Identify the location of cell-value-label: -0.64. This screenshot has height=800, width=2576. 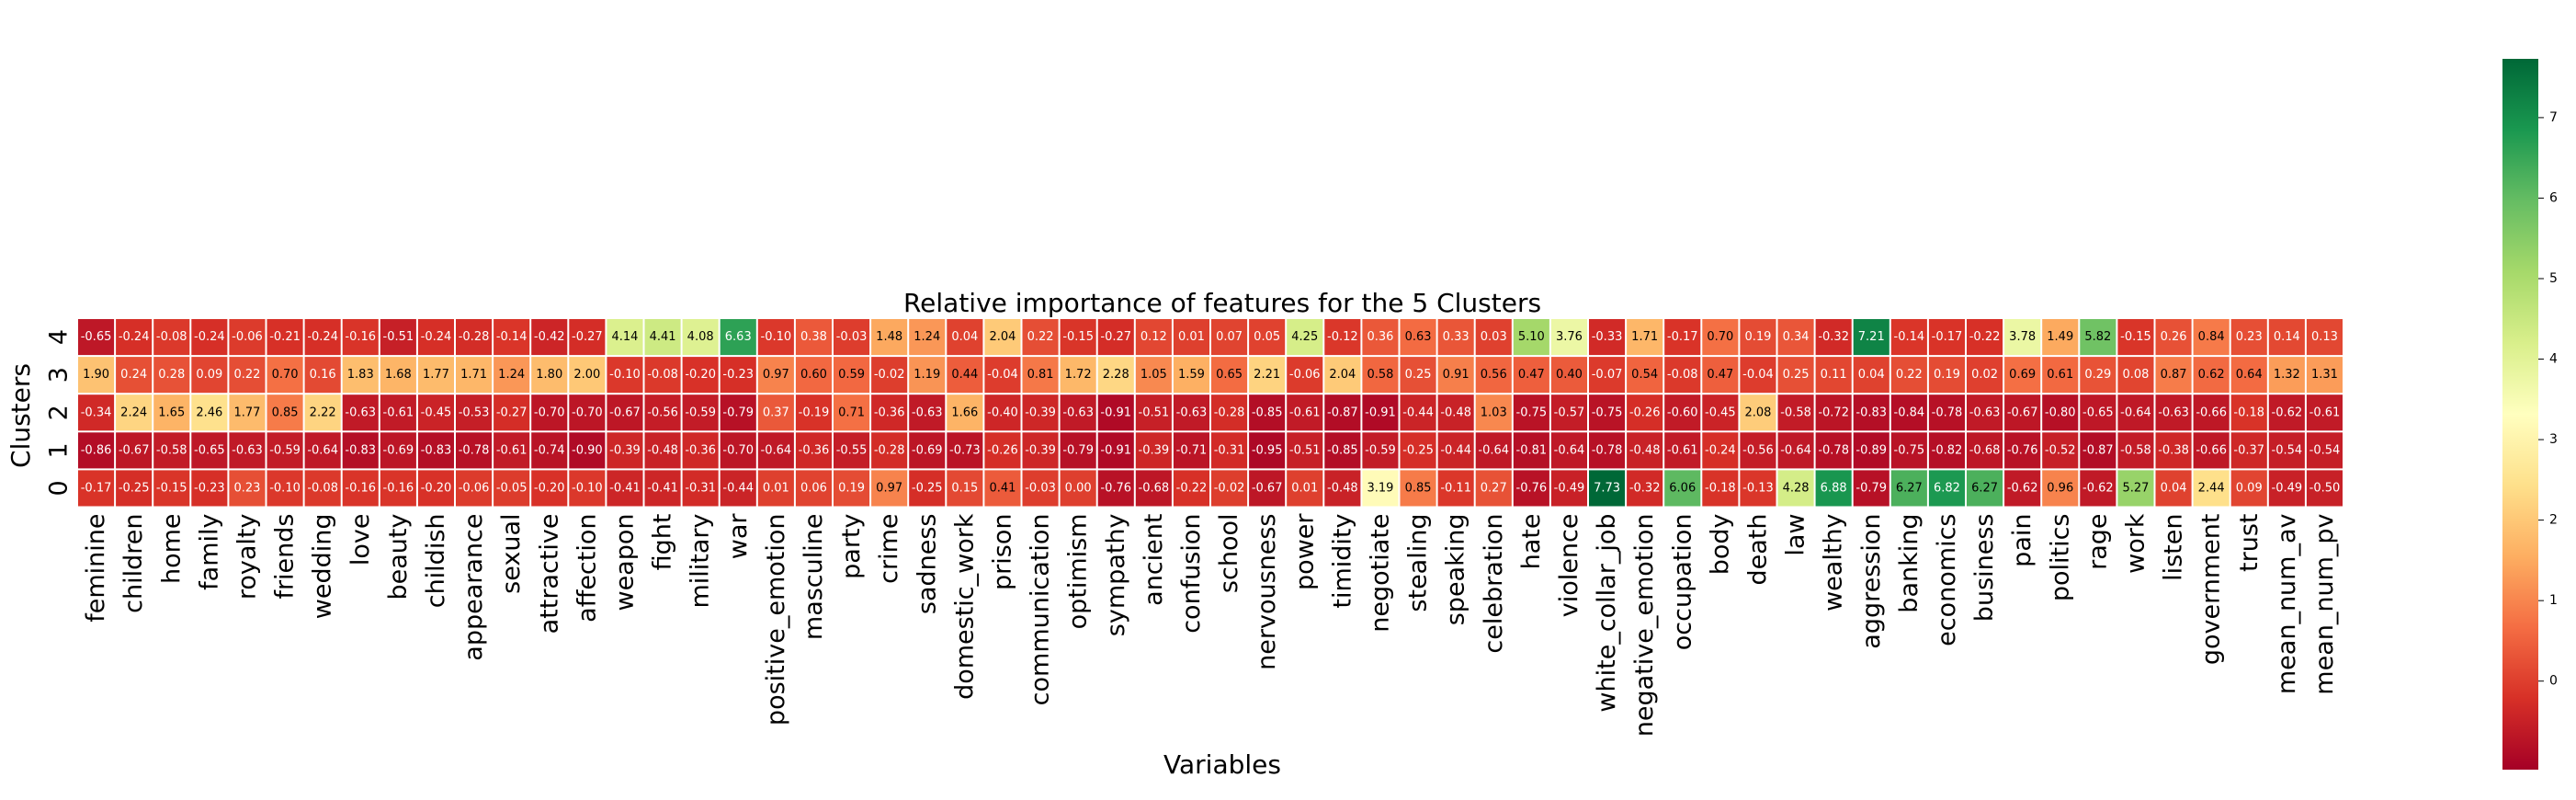
(322, 450).